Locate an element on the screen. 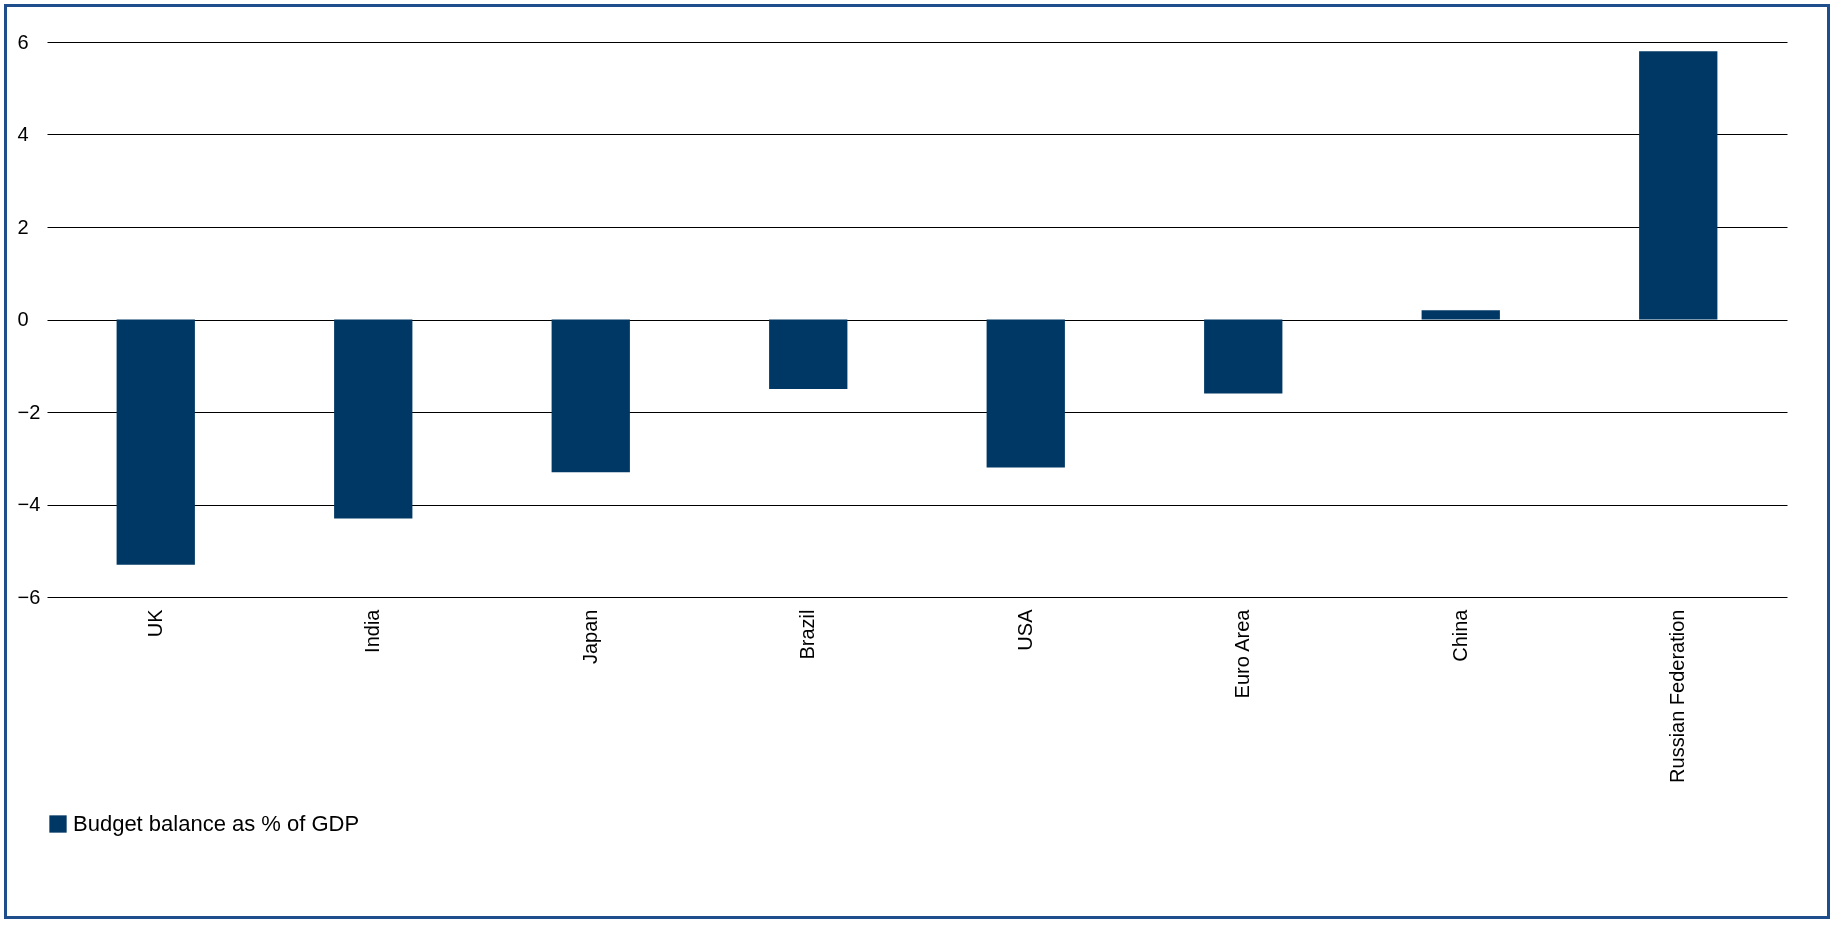 Image resolution: width=1840 pixels, height=929 pixels. legend-label: Budget balance as % of GDP is located at coordinates (216, 823).